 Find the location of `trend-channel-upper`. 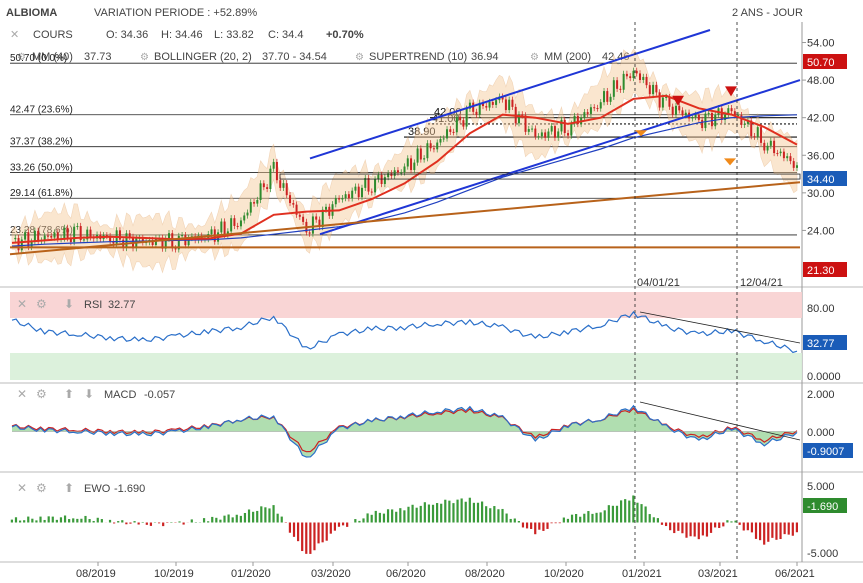

trend-channel-upper is located at coordinates (510, 94).